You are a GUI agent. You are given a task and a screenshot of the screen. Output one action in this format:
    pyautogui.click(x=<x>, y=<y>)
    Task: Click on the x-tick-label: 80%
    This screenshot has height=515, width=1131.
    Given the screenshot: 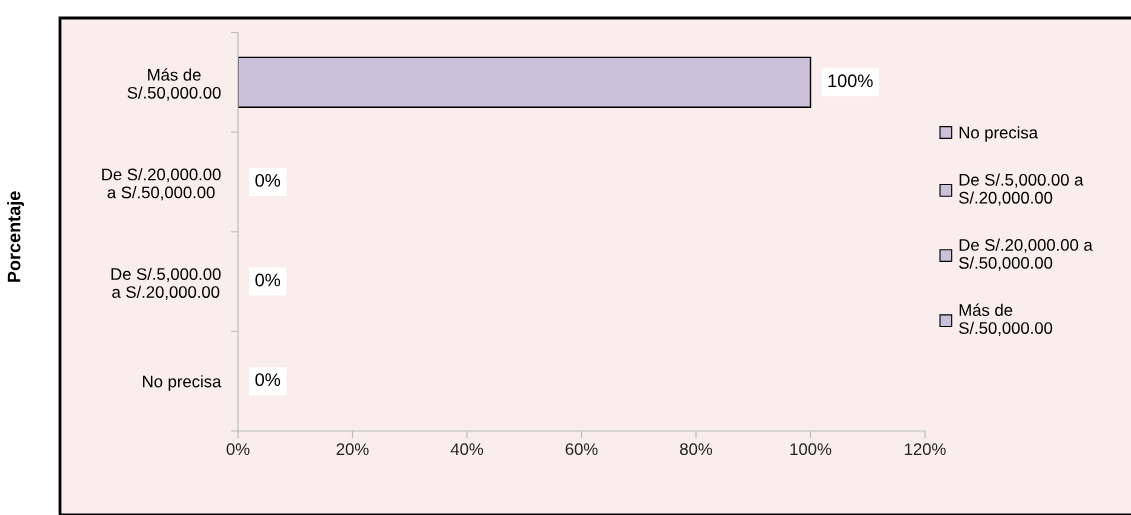 What is the action you would take?
    pyautogui.click(x=696, y=449)
    